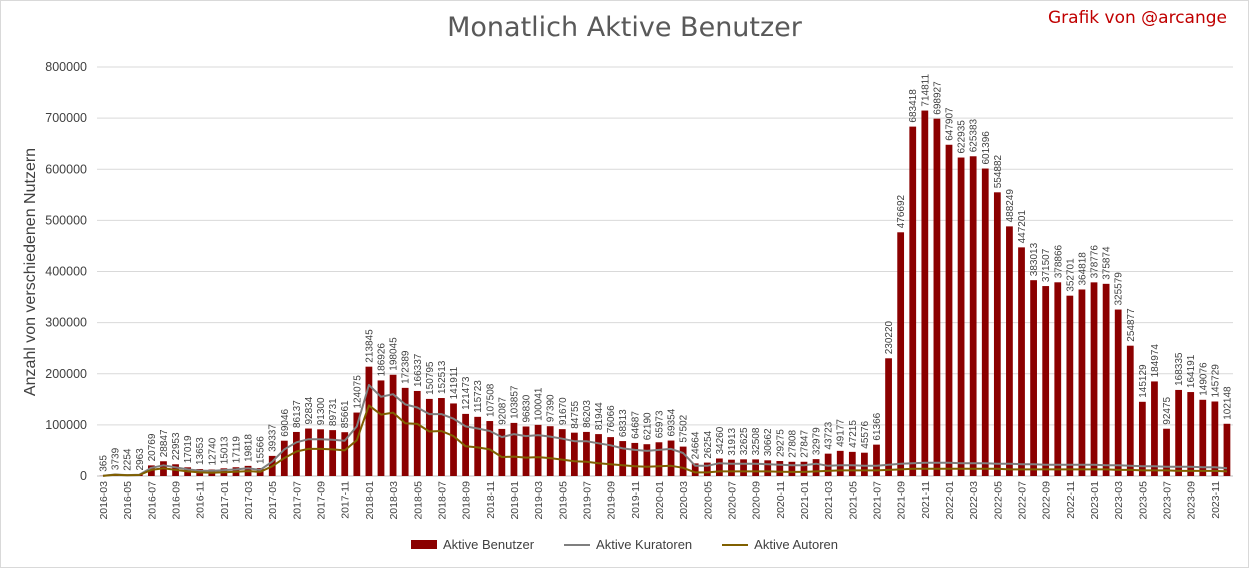 The height and width of the screenshot is (568, 1249). What do you see at coordinates (382, 360) in the screenshot?
I see `data-label: 186926` at bounding box center [382, 360].